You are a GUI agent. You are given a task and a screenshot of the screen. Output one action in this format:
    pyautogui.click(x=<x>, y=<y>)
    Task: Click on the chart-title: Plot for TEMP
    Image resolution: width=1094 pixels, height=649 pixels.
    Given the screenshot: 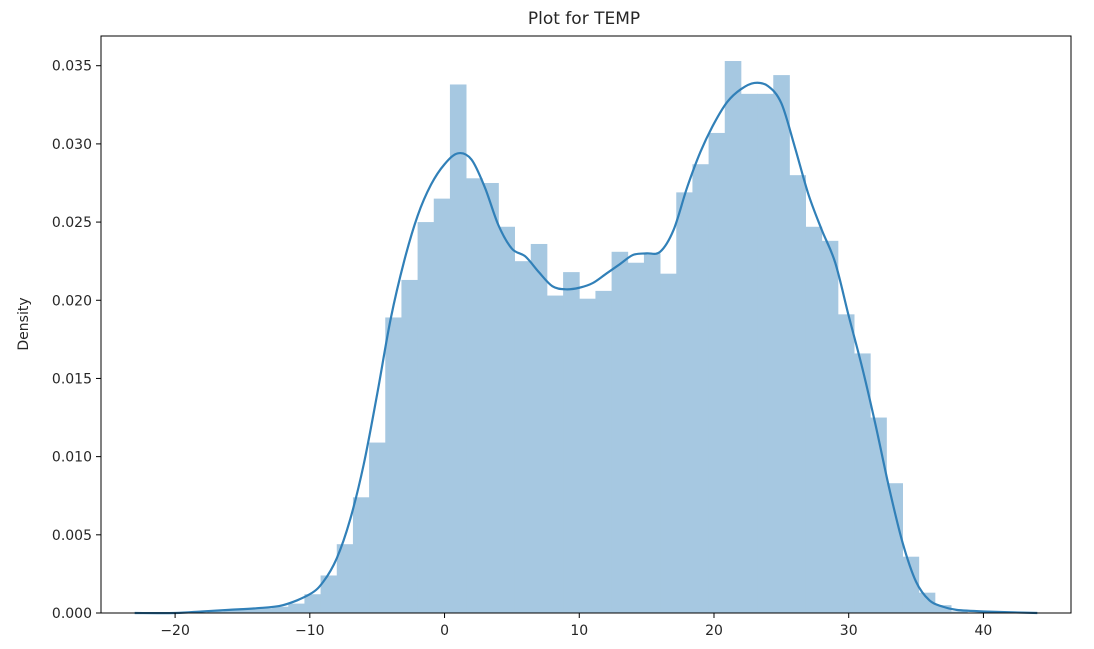 What is the action you would take?
    pyautogui.click(x=584, y=19)
    